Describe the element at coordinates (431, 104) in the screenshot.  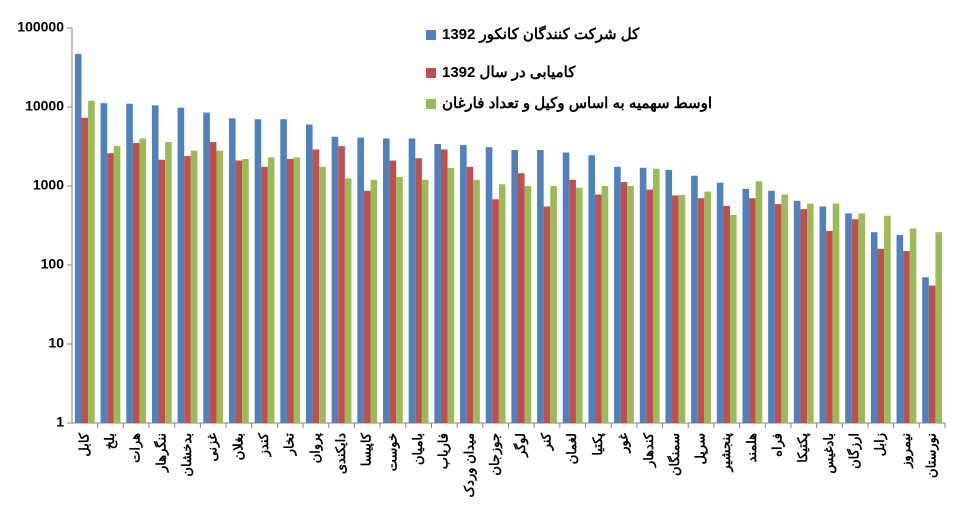
I see `legend-swatch` at that location.